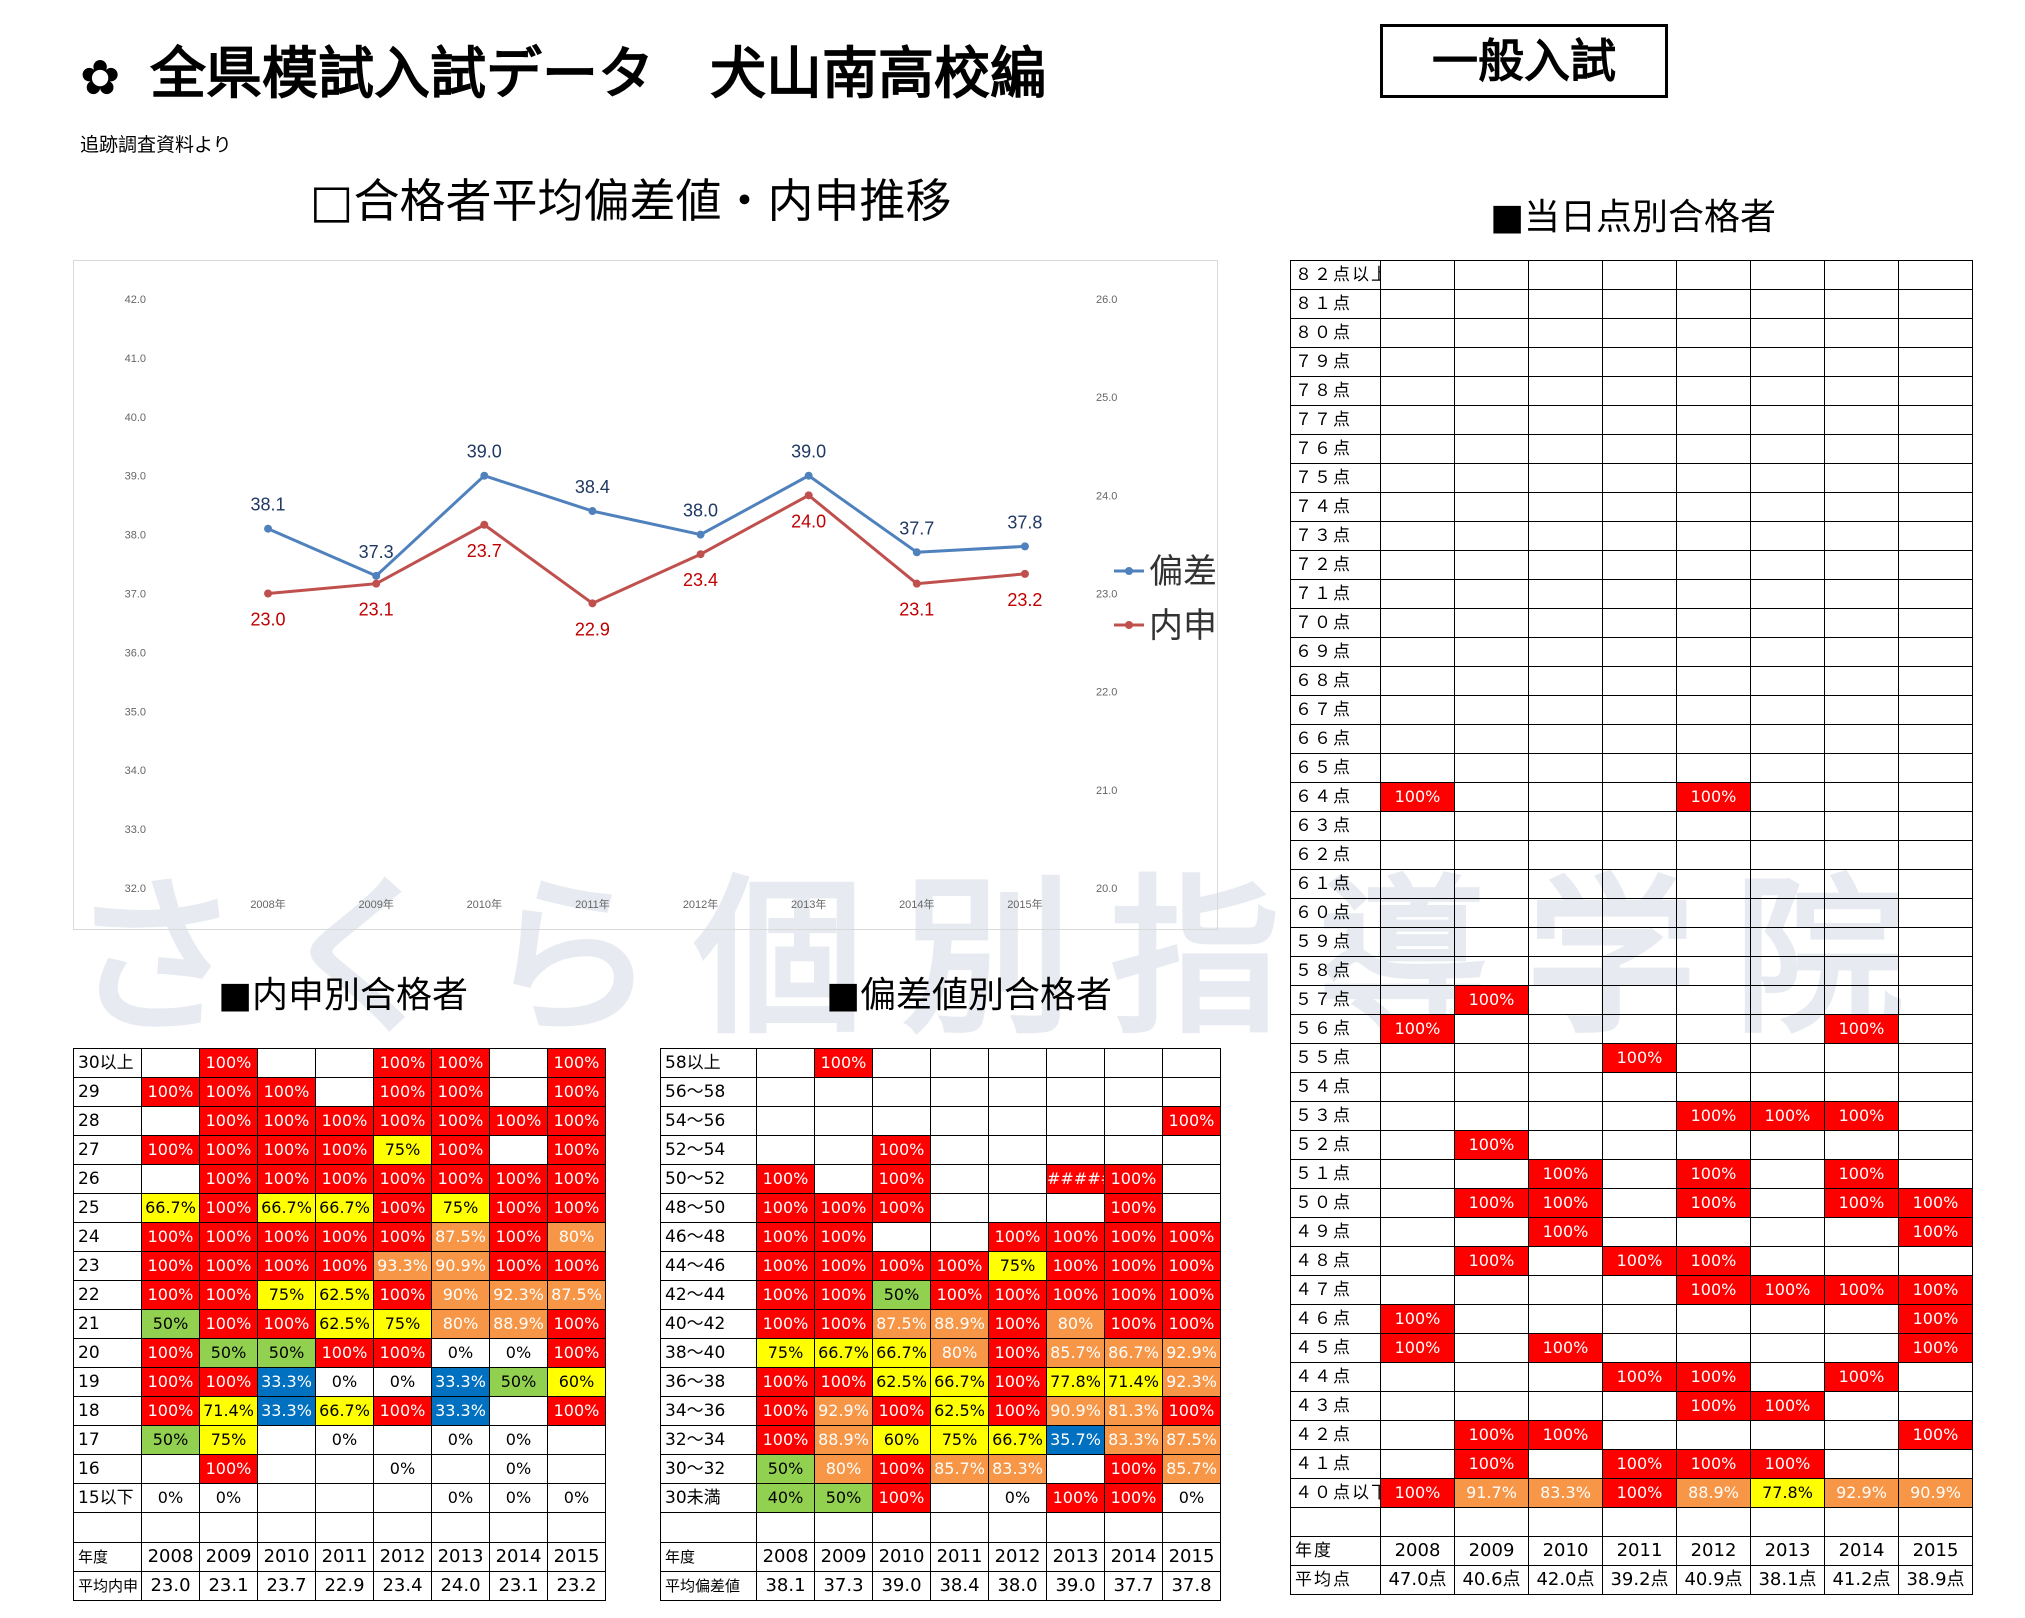 Image resolution: width=2025 pixels, height=1618 pixels. Describe the element at coordinates (228, 1411) in the screenshot. I see `percent-cell: 71.4%` at that location.